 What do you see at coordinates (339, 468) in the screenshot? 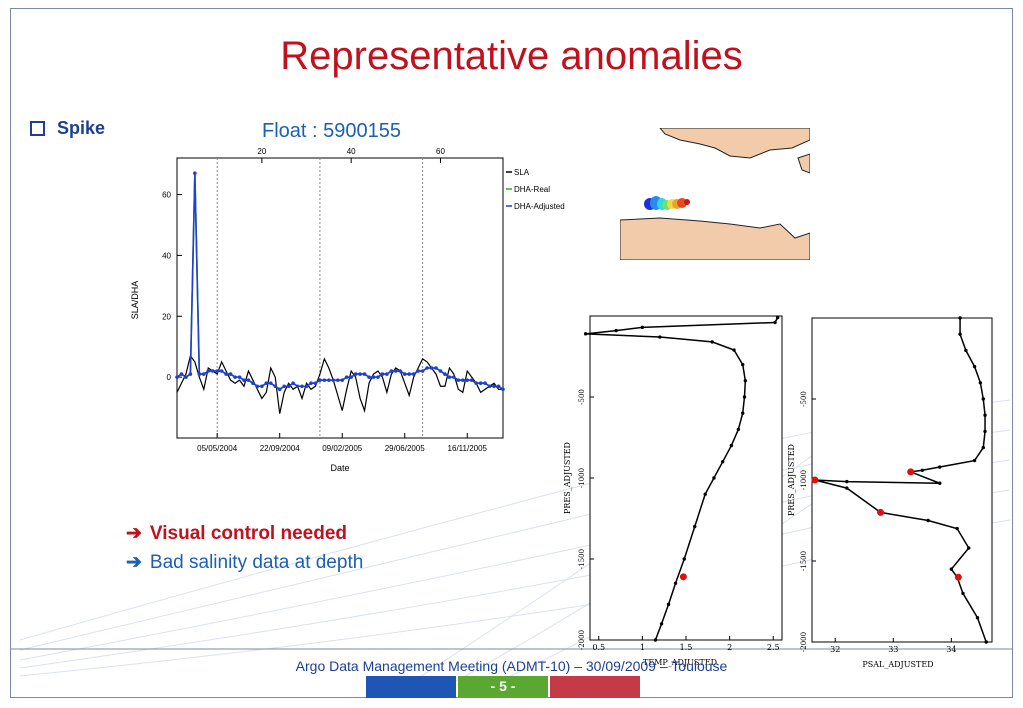
I see `ts-x-axis-label: Date` at bounding box center [339, 468].